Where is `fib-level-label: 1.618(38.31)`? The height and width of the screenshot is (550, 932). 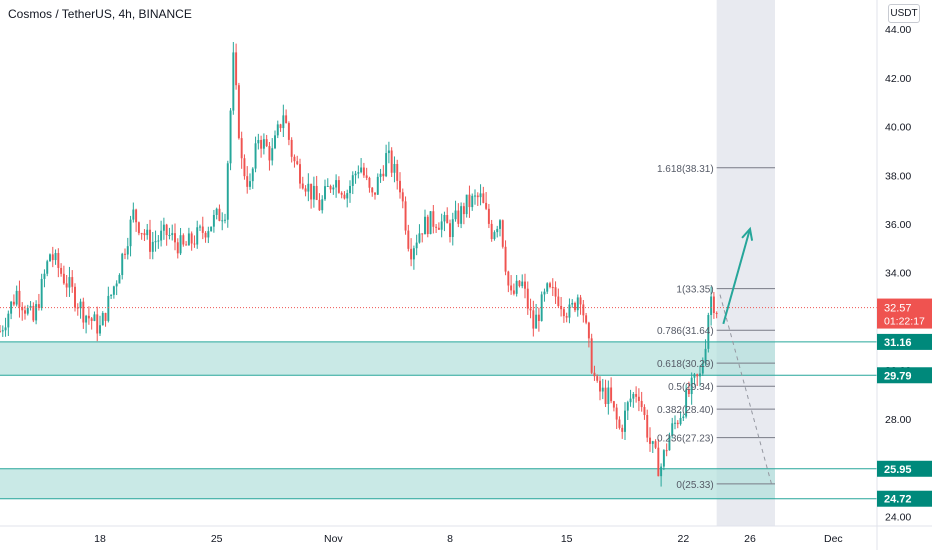
fib-level-label: 1.618(38.31) is located at coordinates (685, 169).